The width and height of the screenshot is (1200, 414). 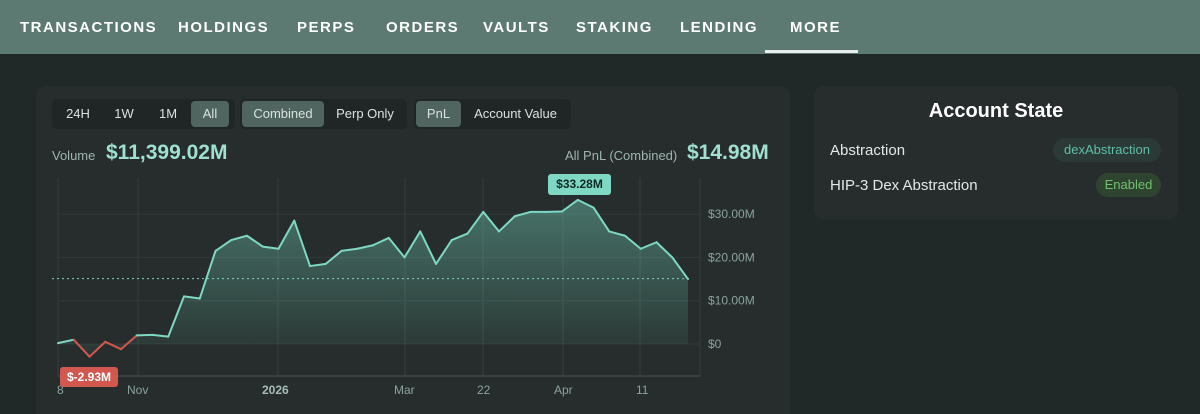 What do you see at coordinates (167, 152) in the screenshot?
I see `volume-value: $11,399.02M` at bounding box center [167, 152].